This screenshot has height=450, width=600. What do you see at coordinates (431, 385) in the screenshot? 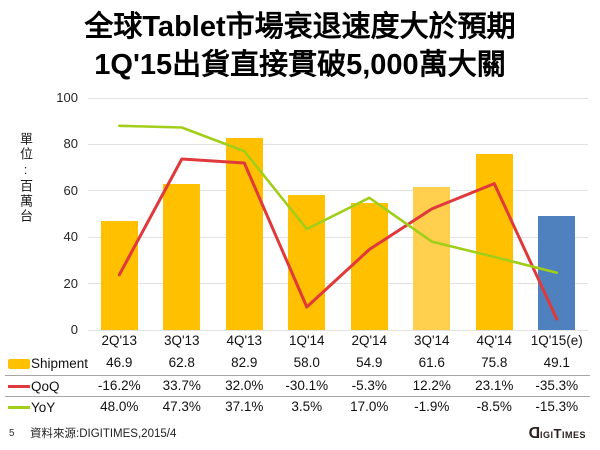
I see `value-cell: 12.2%` at bounding box center [431, 385].